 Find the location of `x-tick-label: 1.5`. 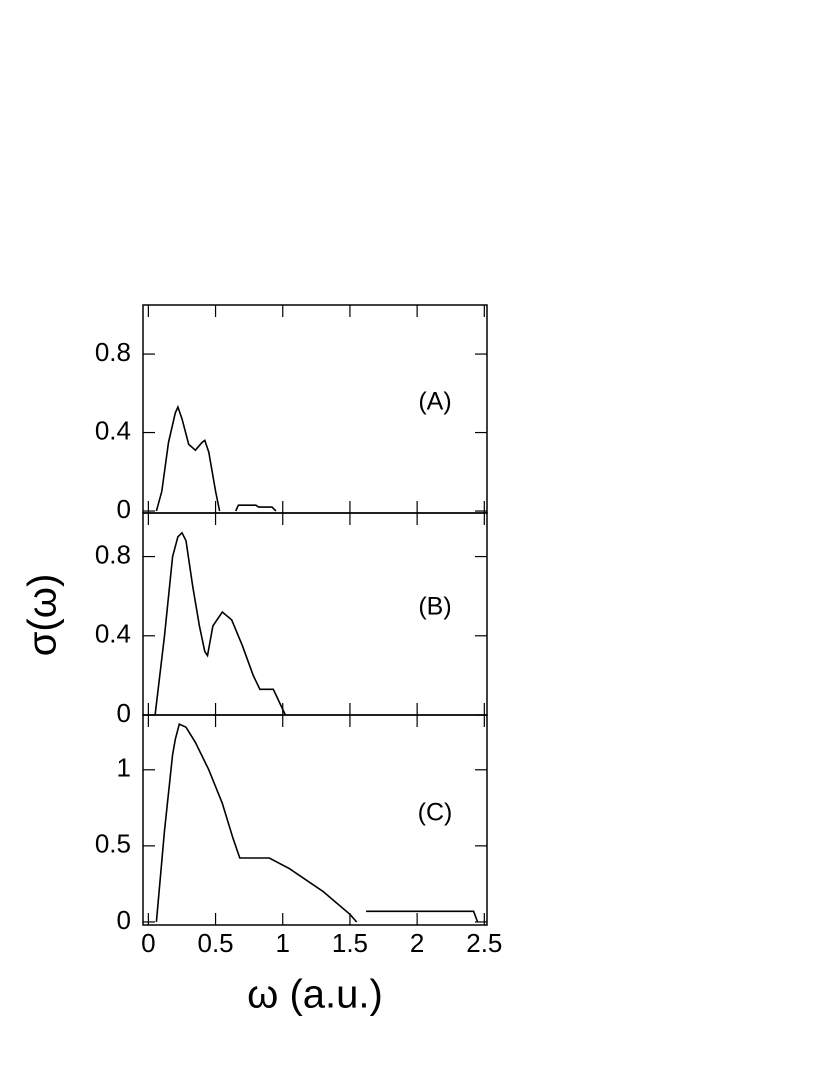

x-tick-label: 1.5 is located at coordinates (350, 943).